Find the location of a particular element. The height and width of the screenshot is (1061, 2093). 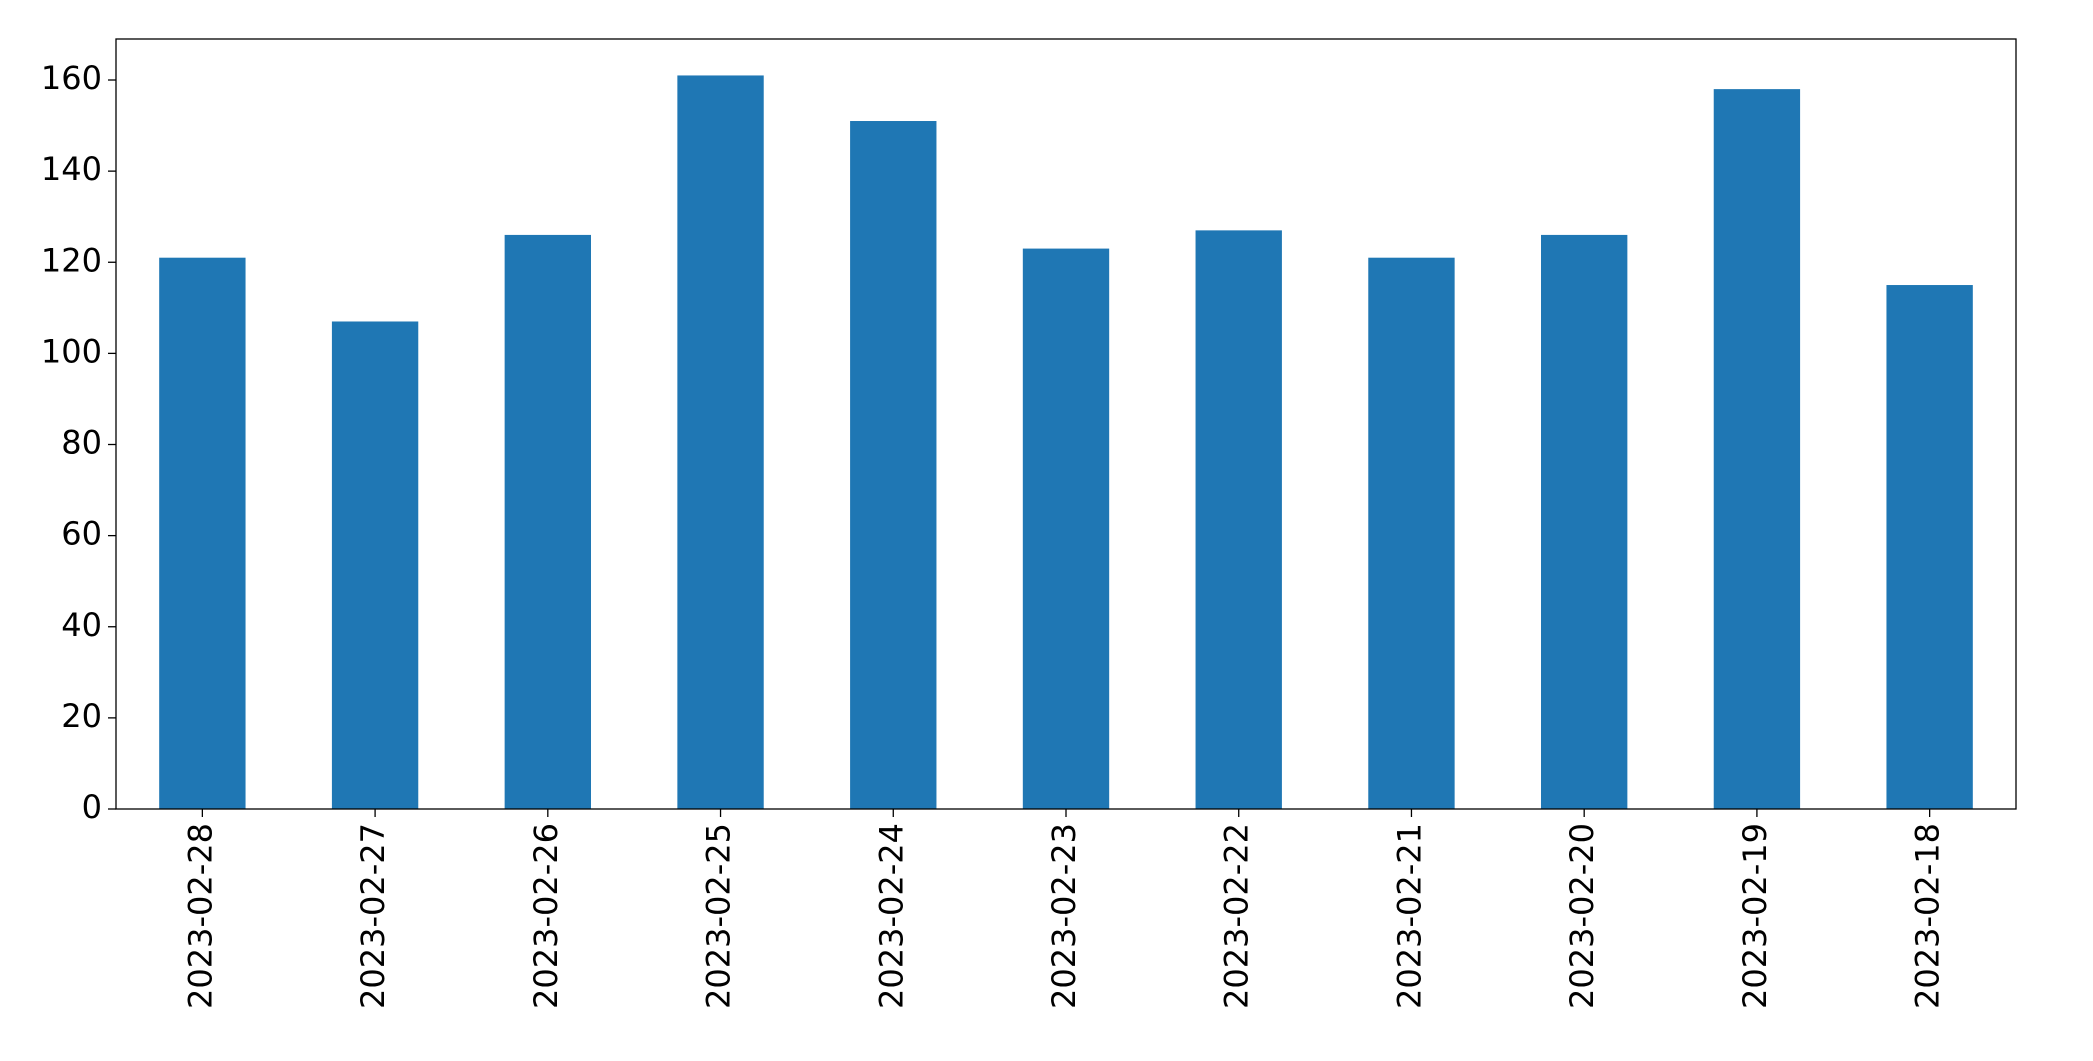

y-tick-label: 140 is located at coordinates (71, 169).